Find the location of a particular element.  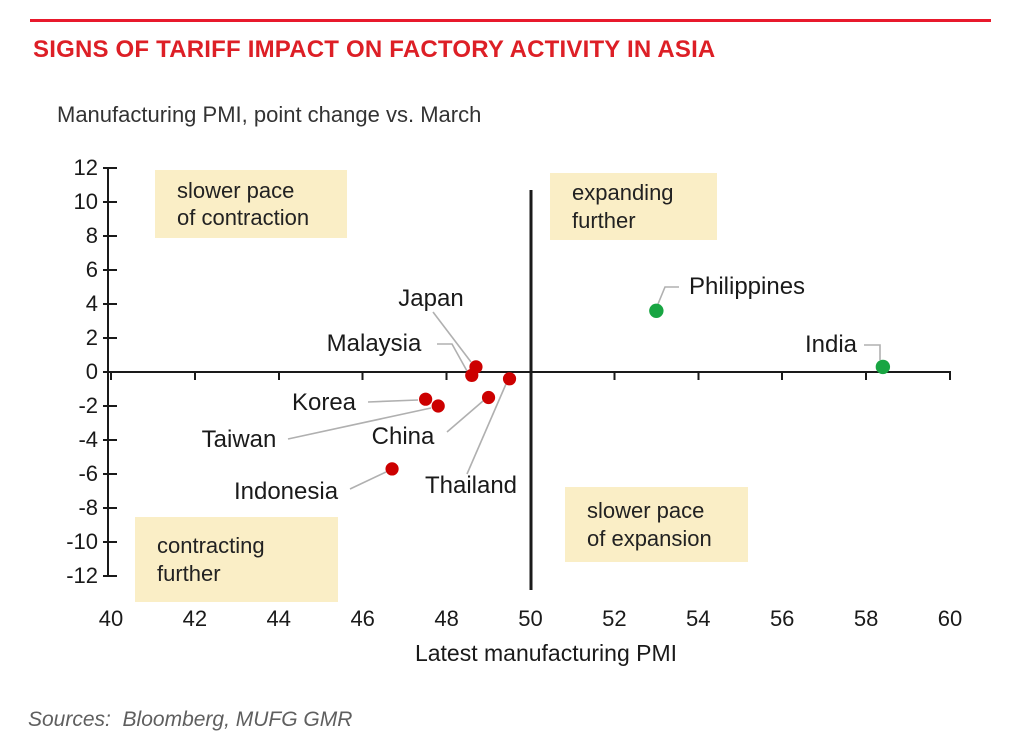

point-label-taiwan: Taiwan is located at coordinates (239, 439).